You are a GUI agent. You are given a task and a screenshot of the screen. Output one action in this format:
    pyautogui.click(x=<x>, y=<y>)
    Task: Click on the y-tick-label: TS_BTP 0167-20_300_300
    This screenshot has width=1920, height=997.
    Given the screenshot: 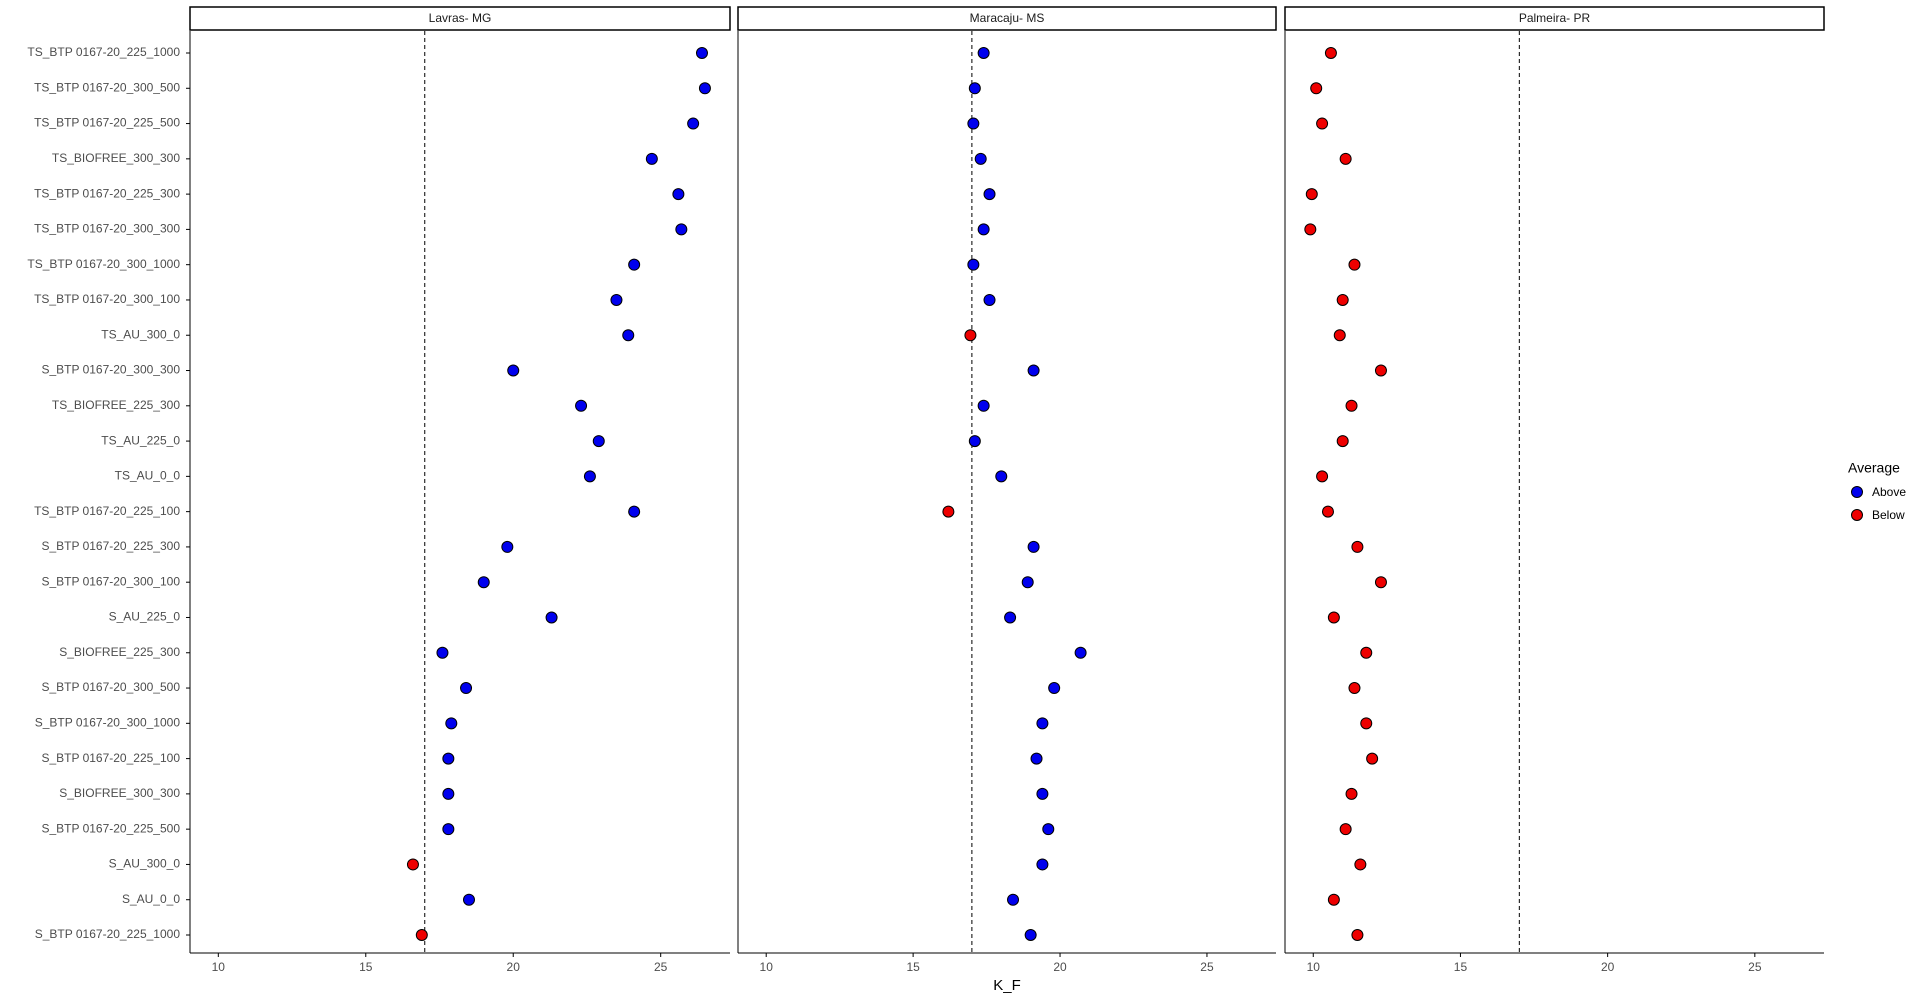 What is the action you would take?
    pyautogui.click(x=107, y=229)
    